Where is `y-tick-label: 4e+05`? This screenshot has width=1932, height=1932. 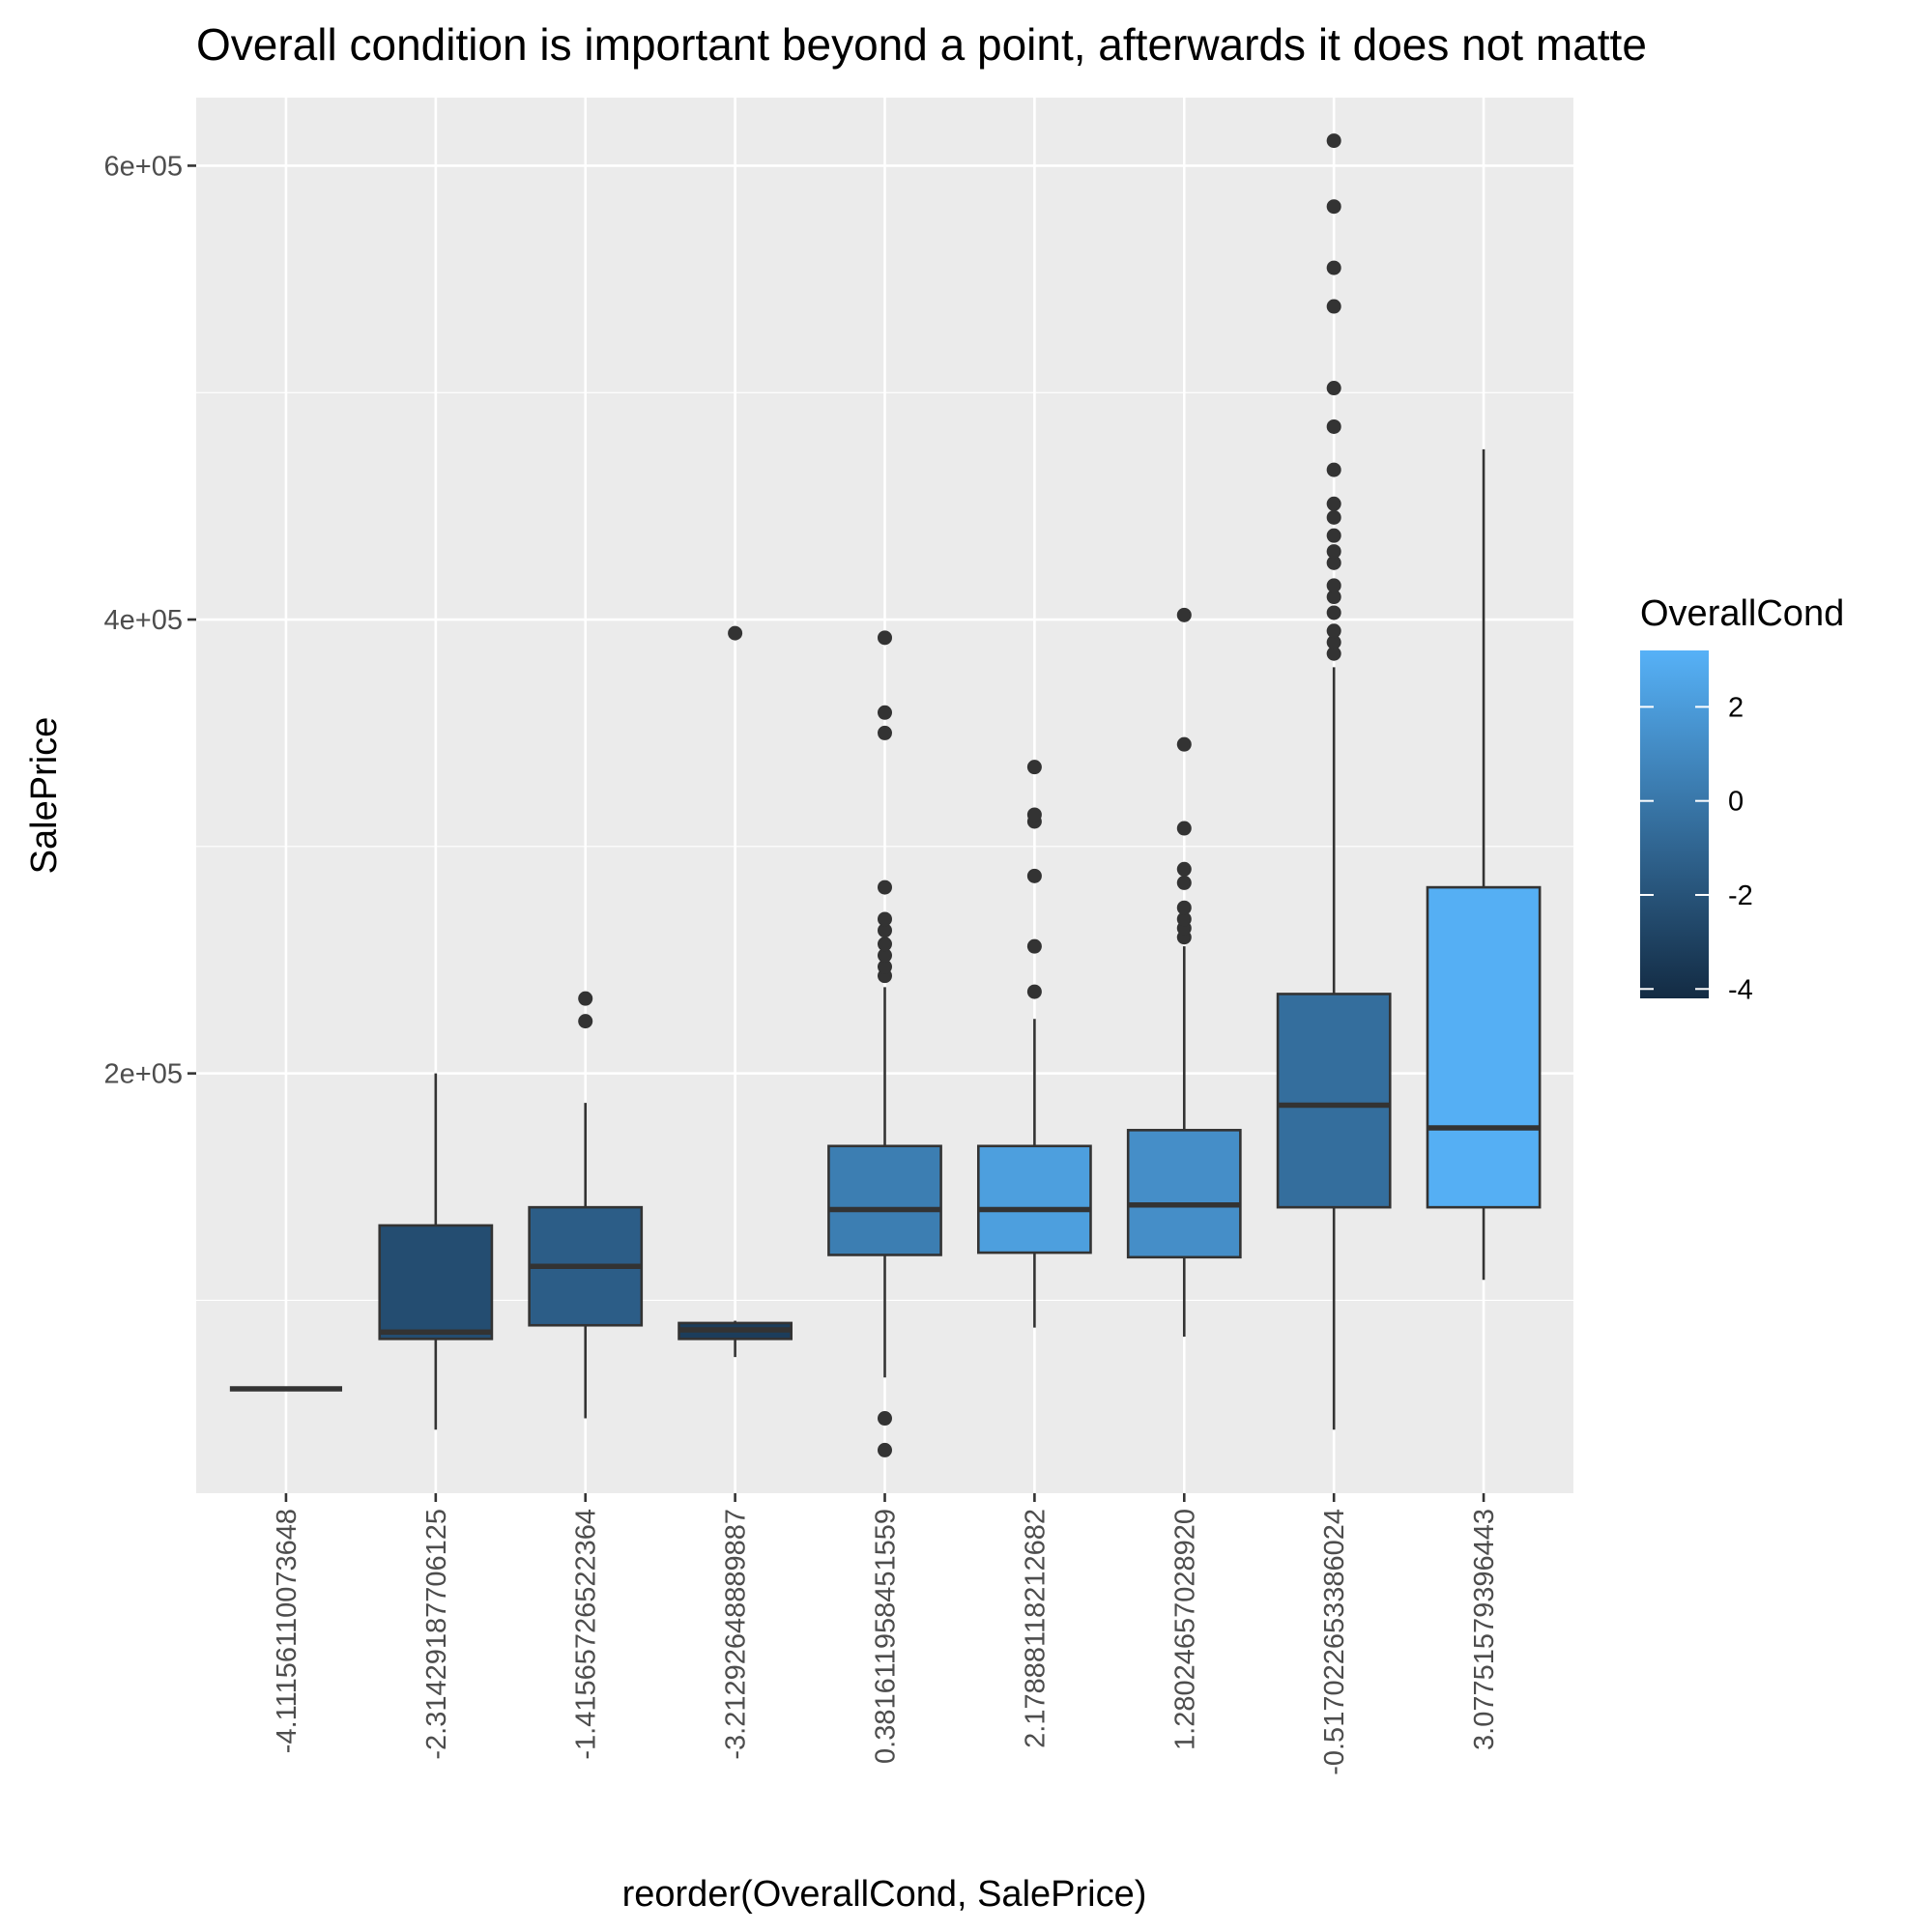 y-tick-label: 4e+05 is located at coordinates (143, 620).